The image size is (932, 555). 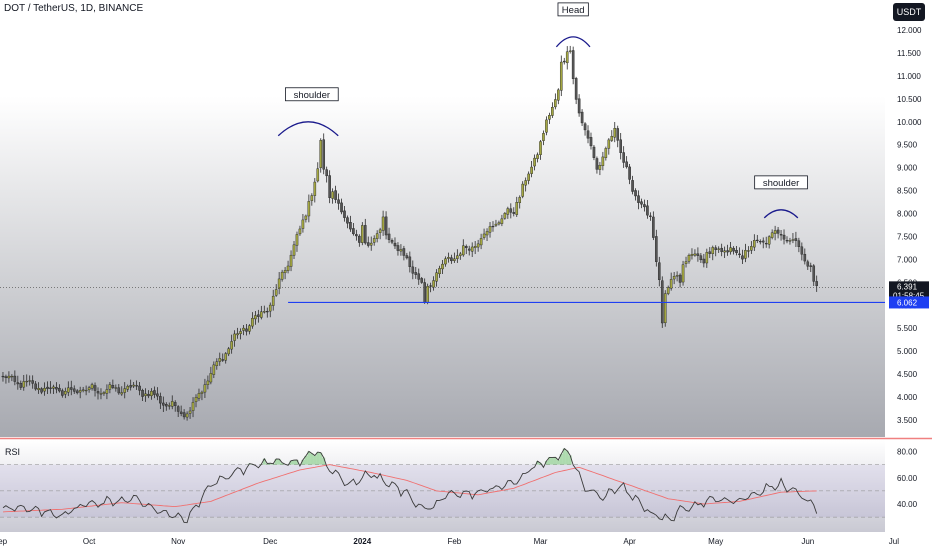 I want to click on time-tick-label: 2024, so click(x=362, y=541).